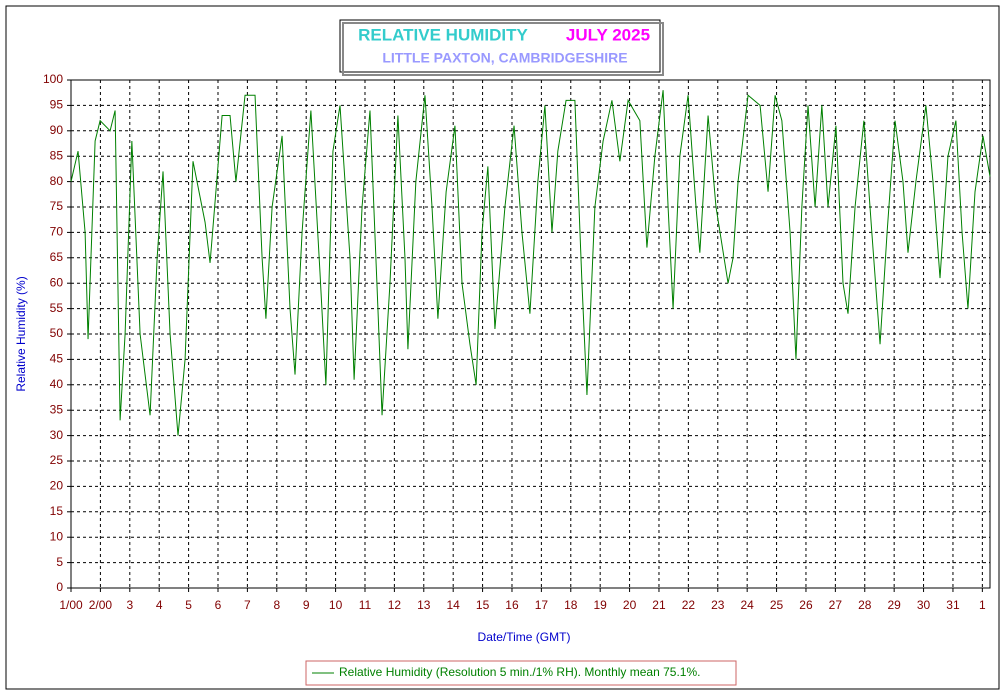 This screenshot has height=693, width=1005. Describe the element at coordinates (57, 511) in the screenshot. I see `y-tick-label: 15` at that location.